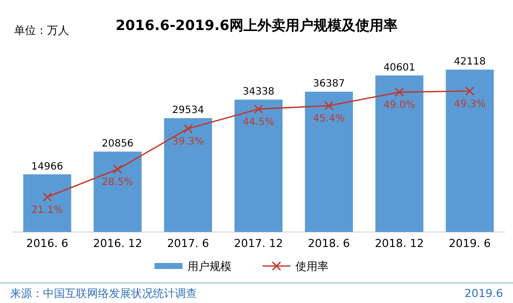  Describe the element at coordinates (47, 210) in the screenshot. I see `data-label: 21.1%` at that location.